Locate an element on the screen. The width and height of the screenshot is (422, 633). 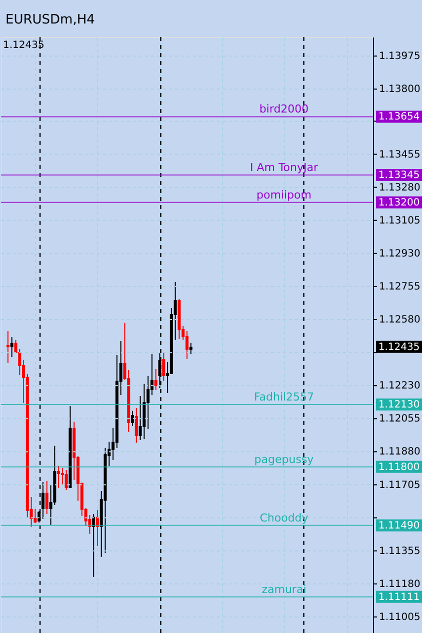
y-tick-label: 1.13280 is located at coordinates (399, 188).